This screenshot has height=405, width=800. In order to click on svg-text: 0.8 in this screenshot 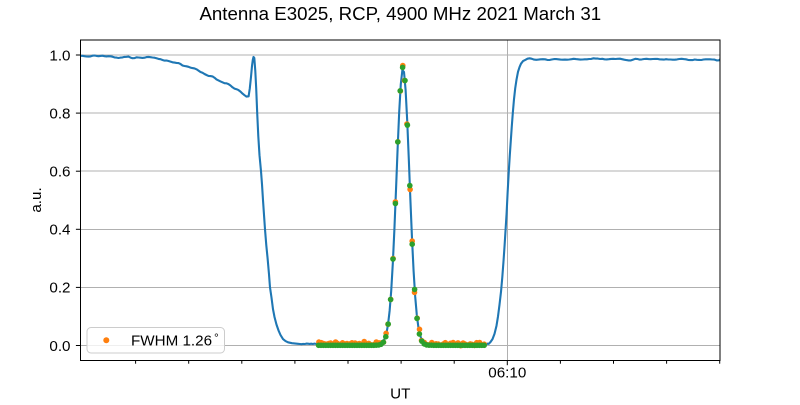, I will do `click(59, 113)`.